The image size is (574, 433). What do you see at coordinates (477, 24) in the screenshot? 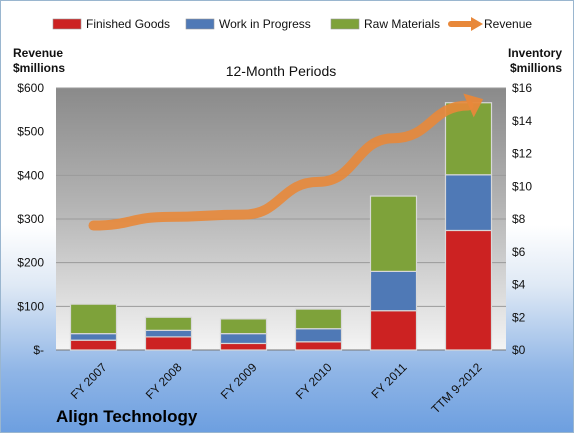
I see `legend-arrowhead` at bounding box center [477, 24].